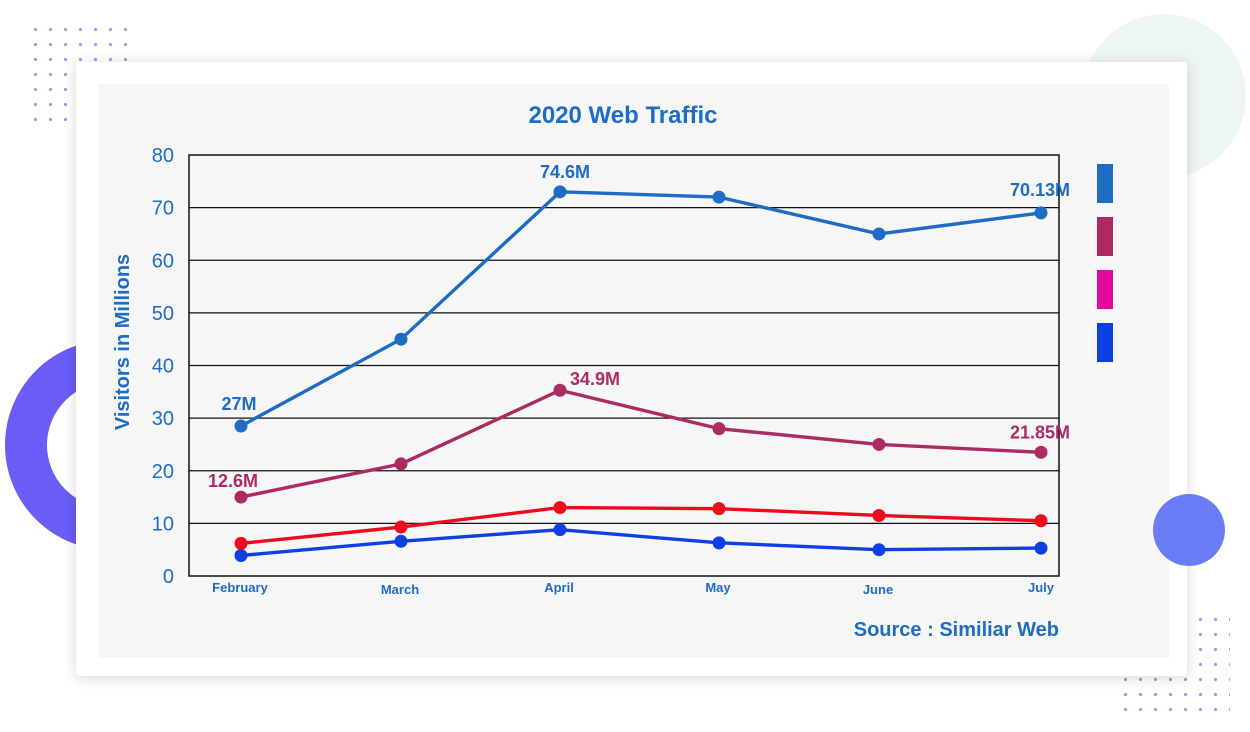  Describe the element at coordinates (163, 261) in the screenshot. I see `y-tick-label: 60` at that location.